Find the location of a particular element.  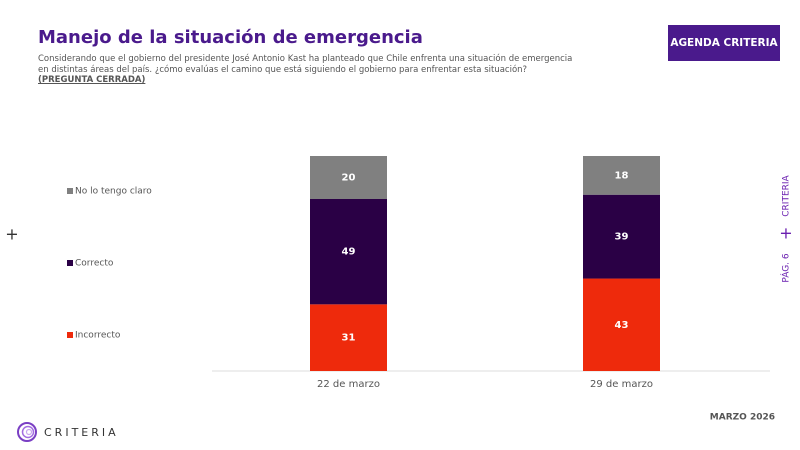

value-label: 18 is located at coordinates (622, 175).